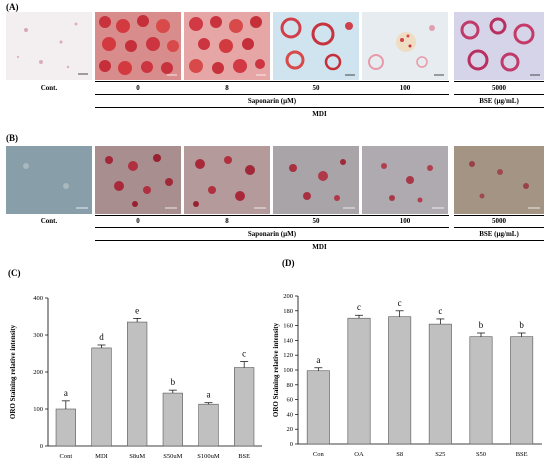 The width and height of the screenshot is (550, 465). I want to click on panel-b-bse-rule, so click(499, 215).